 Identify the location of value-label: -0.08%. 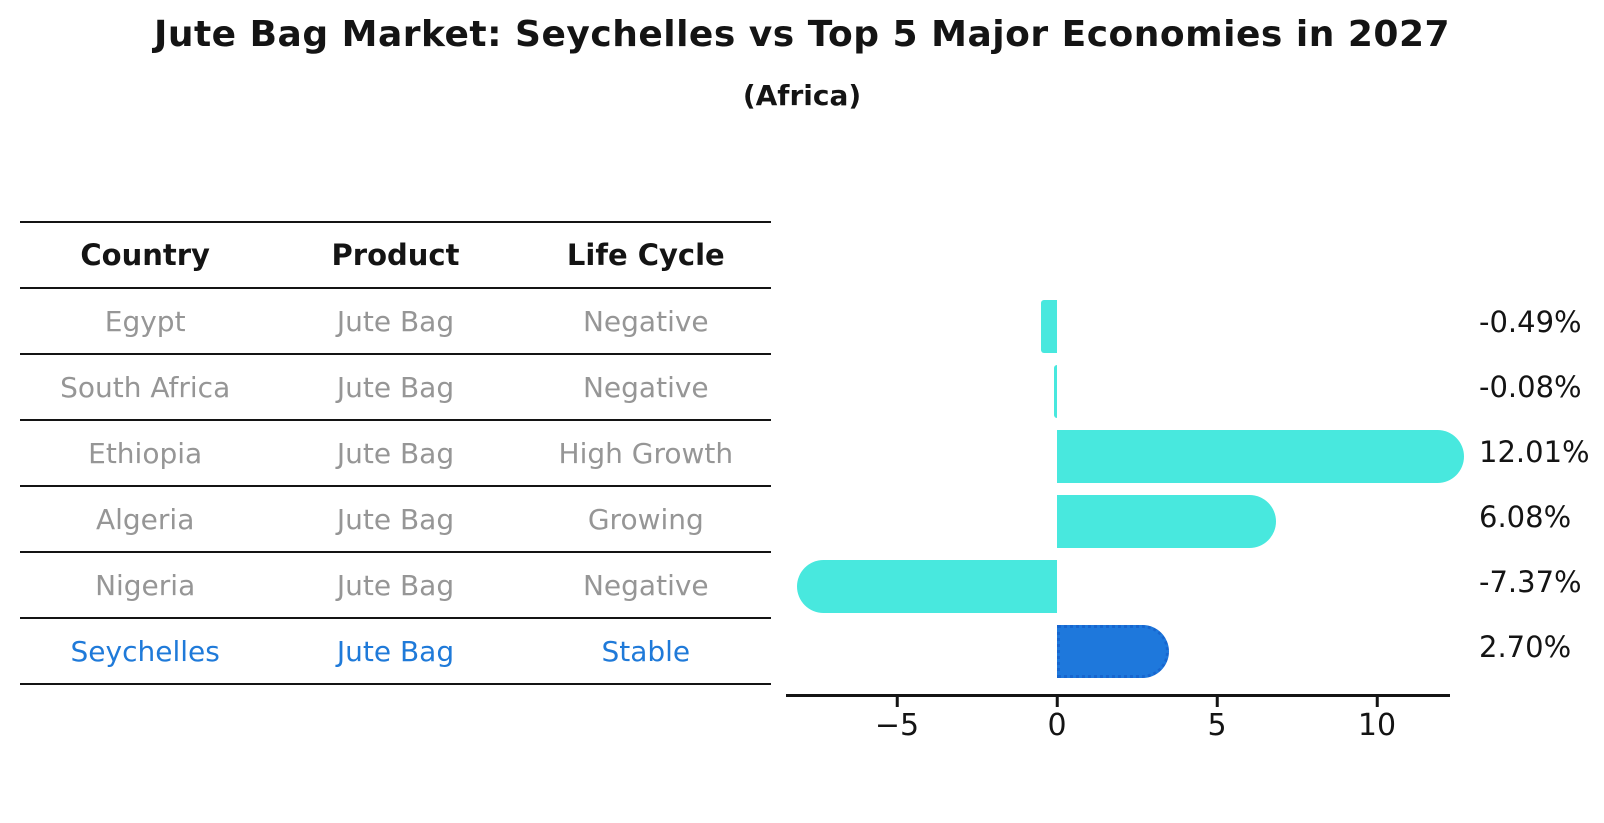
(1530, 387).